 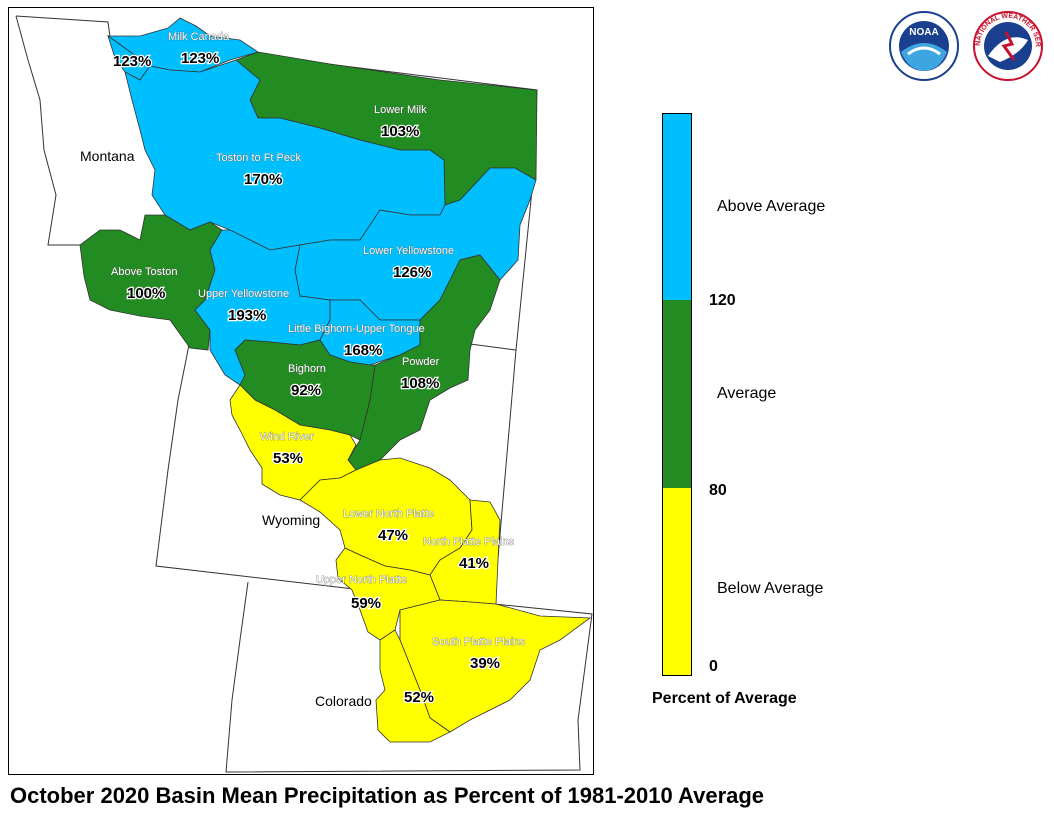 I want to click on basin-name-label: Lower Milk, so click(x=400, y=110).